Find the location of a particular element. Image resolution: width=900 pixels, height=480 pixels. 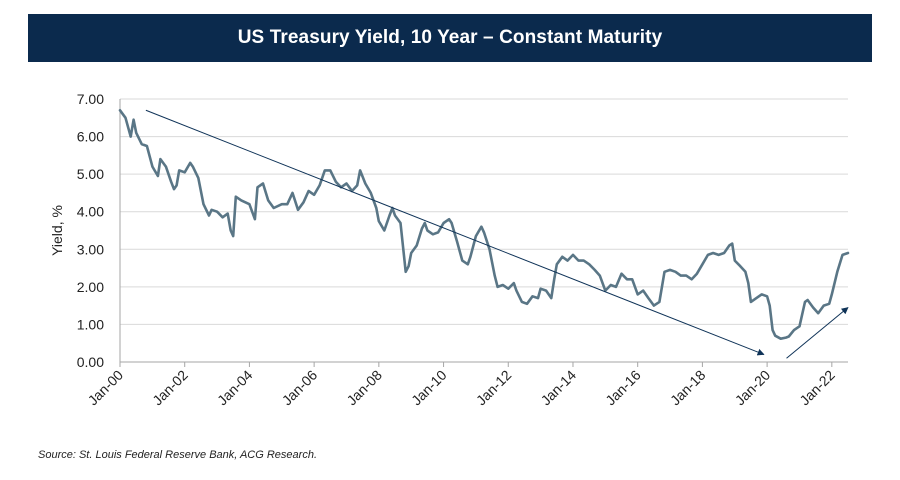

x-tick-label: Jan-18 is located at coordinates (688, 388).